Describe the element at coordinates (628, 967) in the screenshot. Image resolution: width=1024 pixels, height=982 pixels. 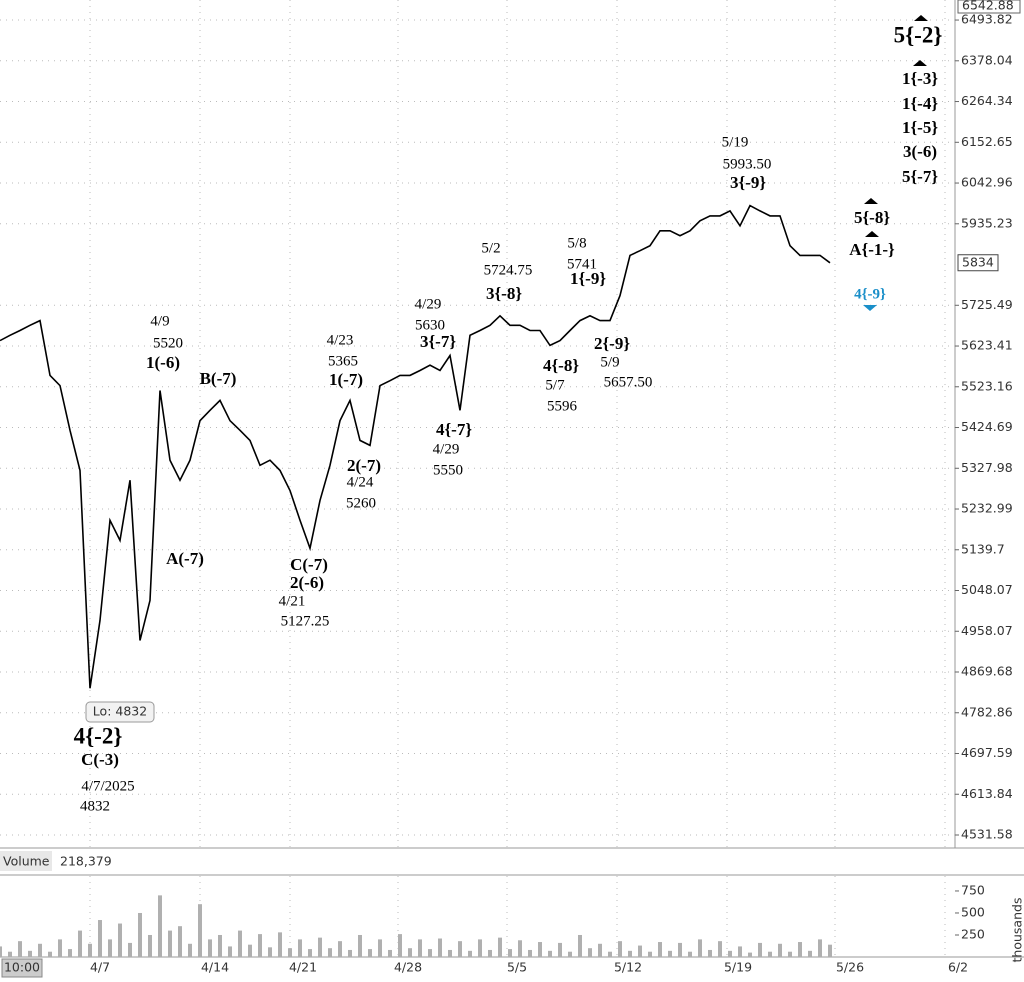
I see `x-tick-label: 5/12` at that location.